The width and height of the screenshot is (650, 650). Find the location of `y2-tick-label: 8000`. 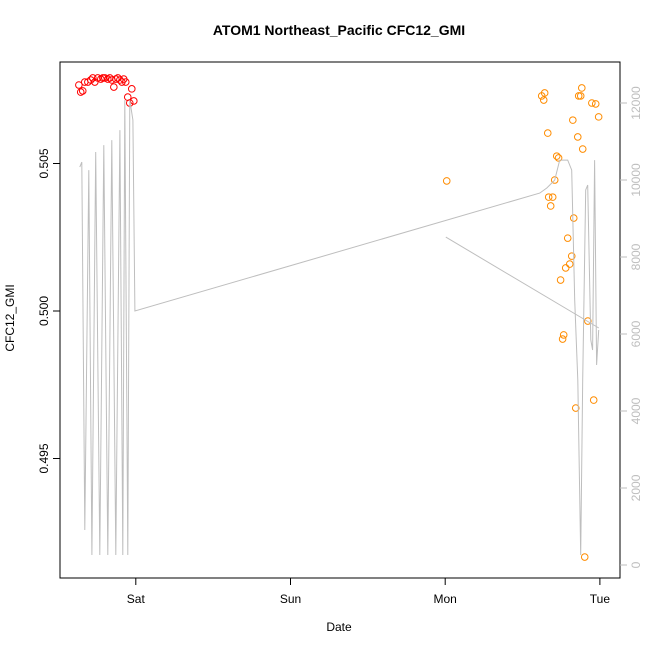

y2-tick-label: 8000 is located at coordinates (636, 256).